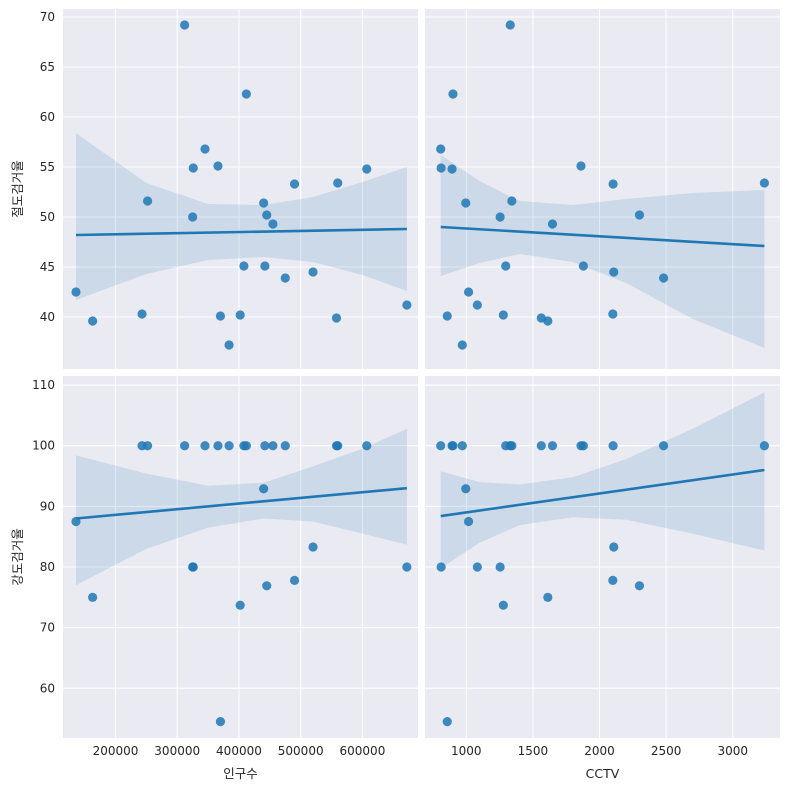 The image size is (790, 794). Describe the element at coordinates (47, 567) in the screenshot. I see `y-tick-label: 80` at that location.